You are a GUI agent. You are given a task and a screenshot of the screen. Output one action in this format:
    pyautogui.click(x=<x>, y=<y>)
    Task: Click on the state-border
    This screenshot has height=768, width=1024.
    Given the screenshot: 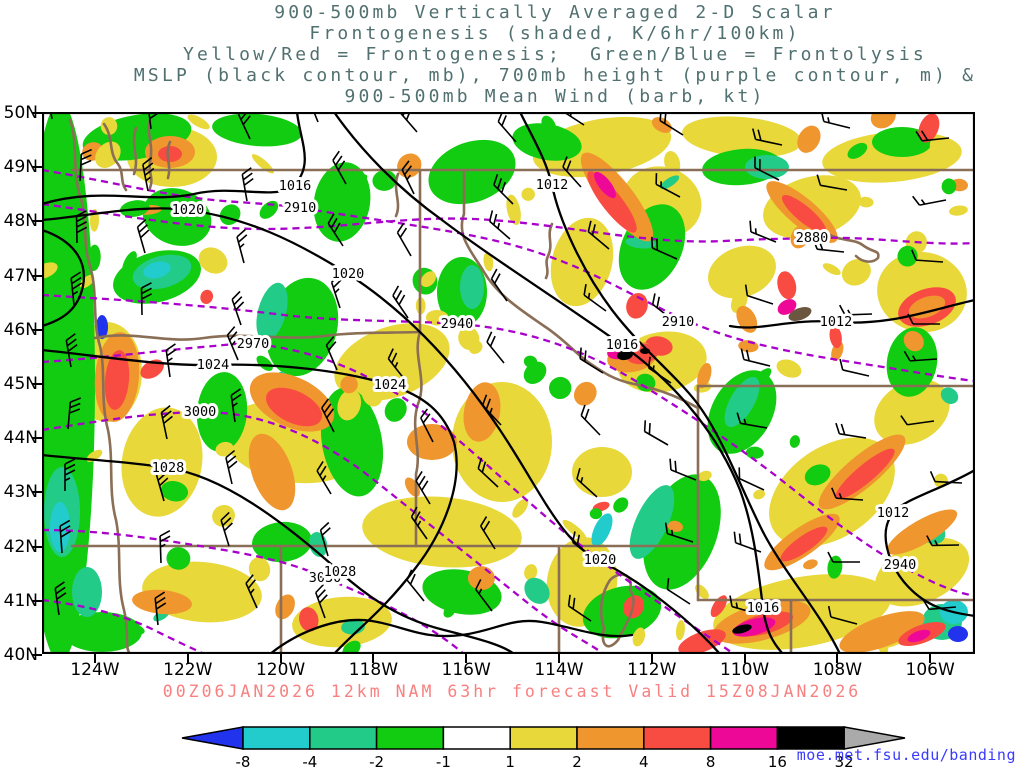 What is the action you would take?
    pyautogui.click(x=169, y=160)
    